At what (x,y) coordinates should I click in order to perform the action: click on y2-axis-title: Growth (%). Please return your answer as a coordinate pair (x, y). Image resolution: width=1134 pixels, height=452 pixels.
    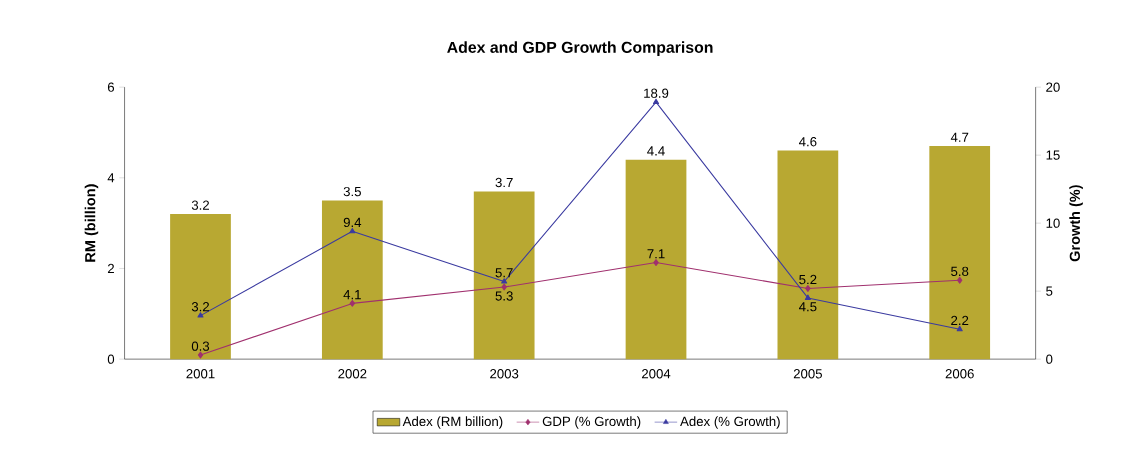
    Looking at the image, I should click on (1076, 223).